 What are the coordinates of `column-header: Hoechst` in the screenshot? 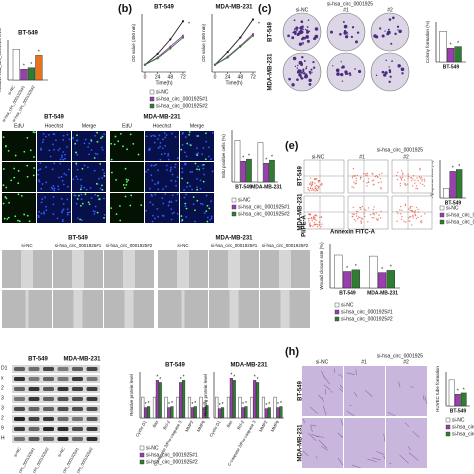 It's located at (54, 126).